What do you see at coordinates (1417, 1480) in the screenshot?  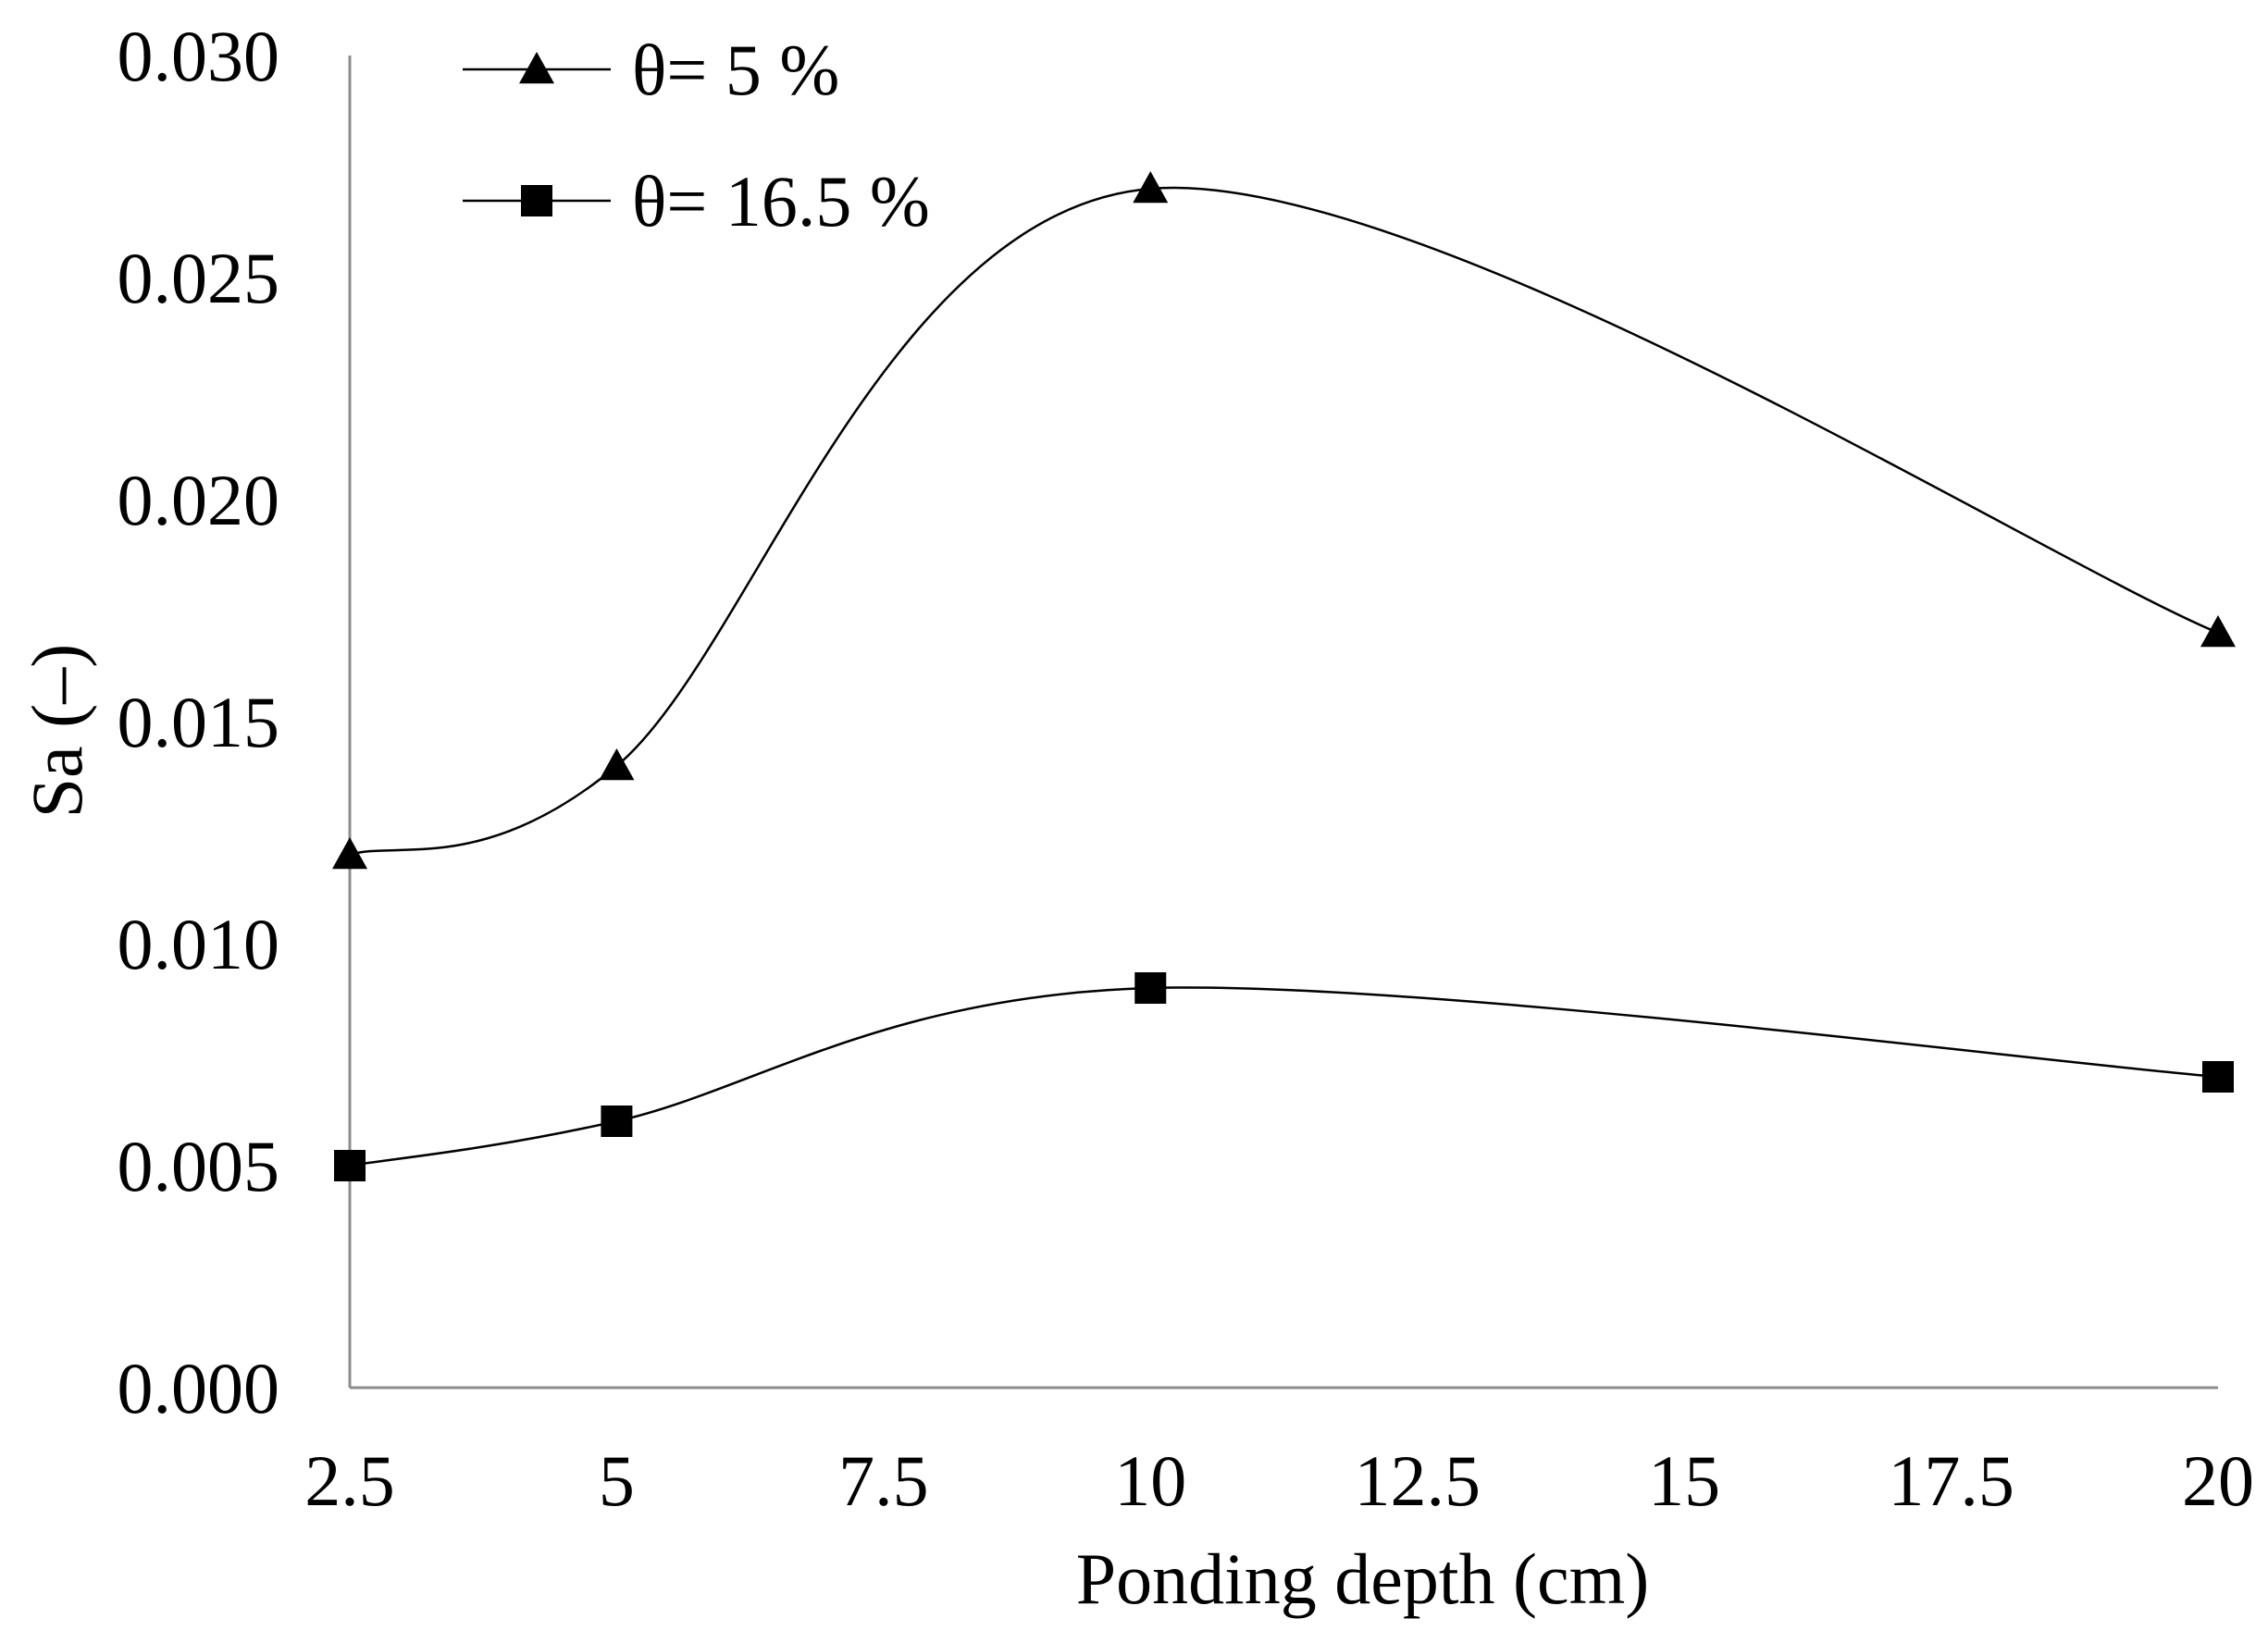 I see `x-tick-label: 12.5` at bounding box center [1417, 1480].